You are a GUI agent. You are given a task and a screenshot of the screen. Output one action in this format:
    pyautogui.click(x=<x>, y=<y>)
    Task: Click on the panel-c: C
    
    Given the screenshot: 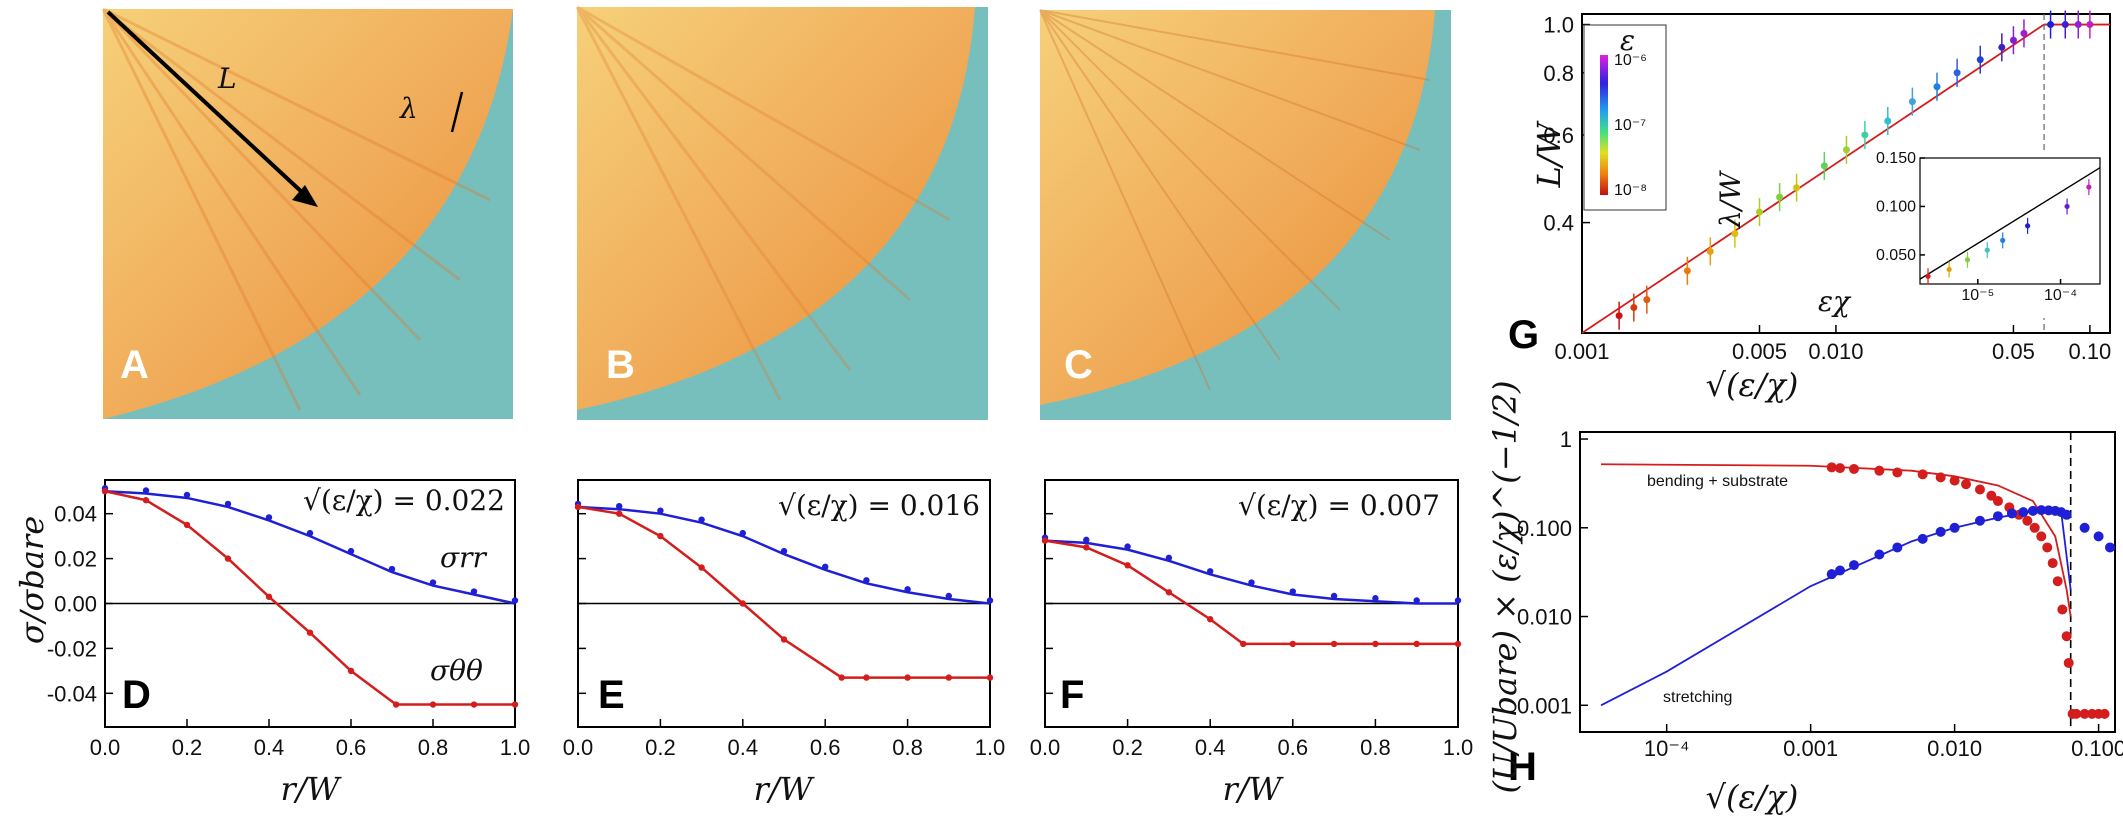 What is the action you would take?
    pyautogui.click(x=1245, y=214)
    